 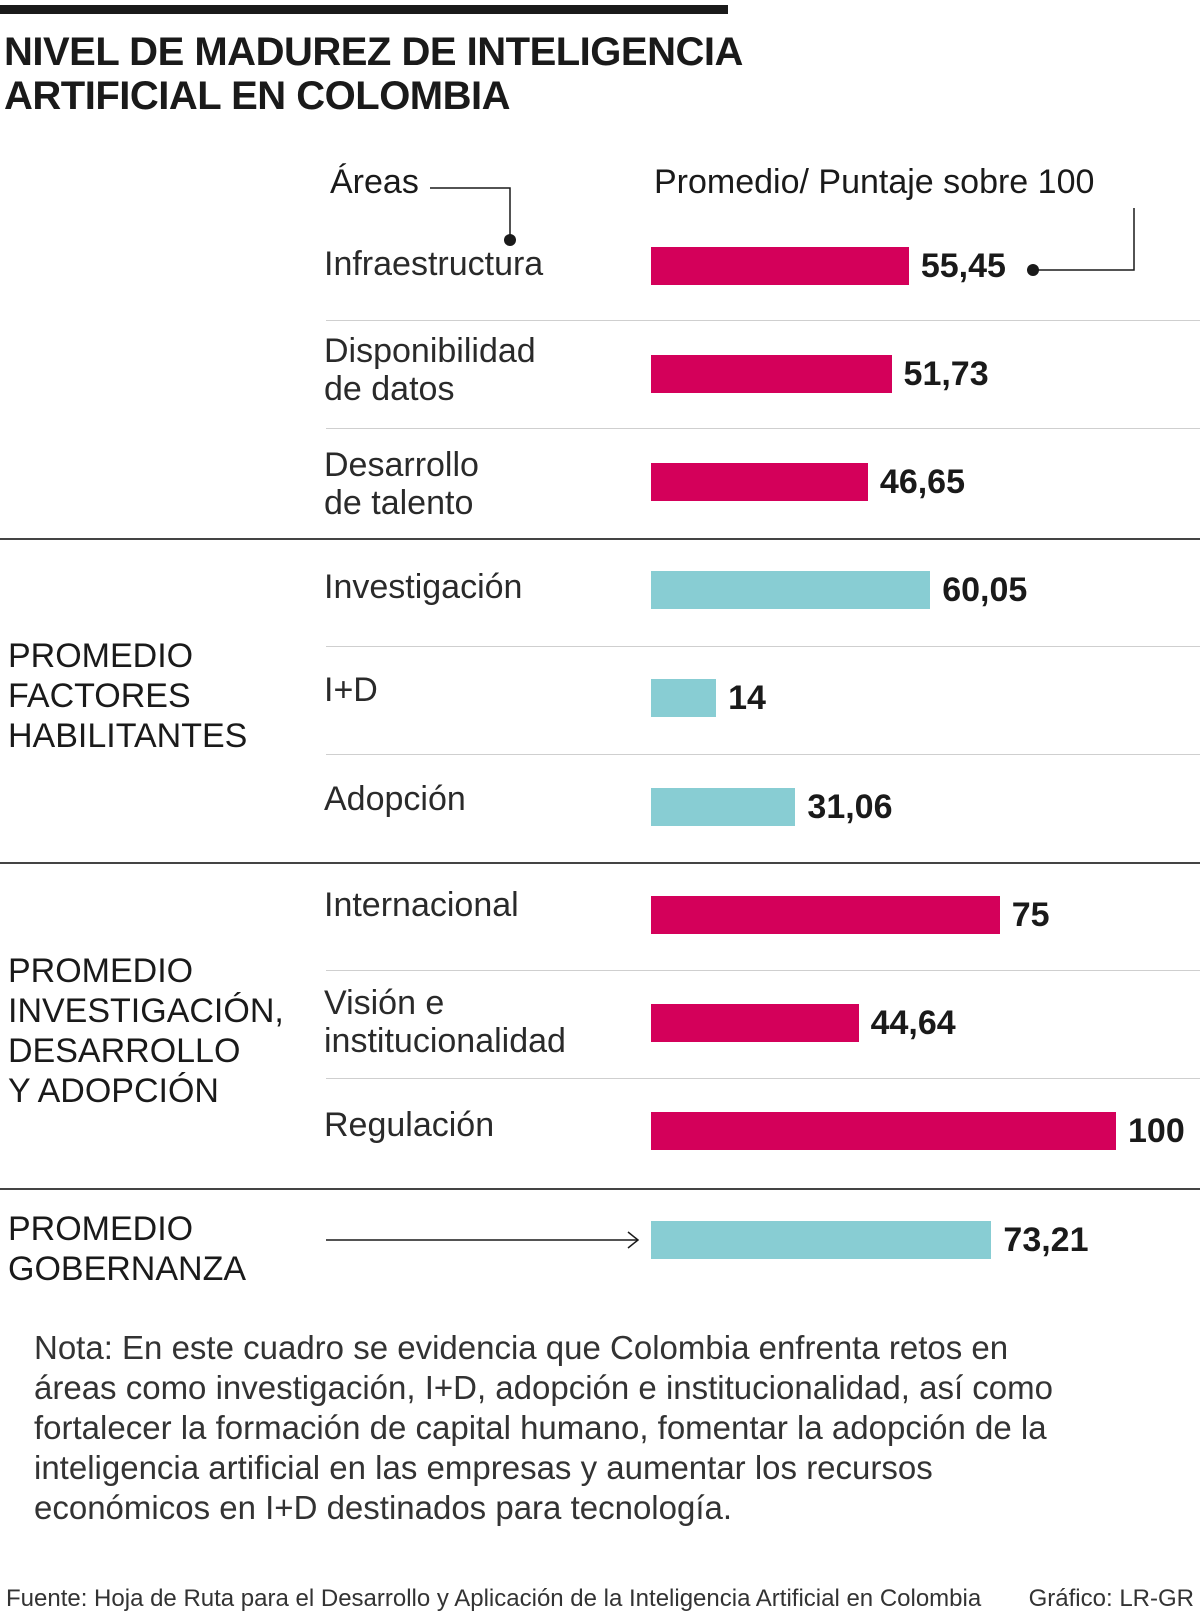 What do you see at coordinates (1085, 239) in the screenshot?
I see `score-leader-line` at bounding box center [1085, 239].